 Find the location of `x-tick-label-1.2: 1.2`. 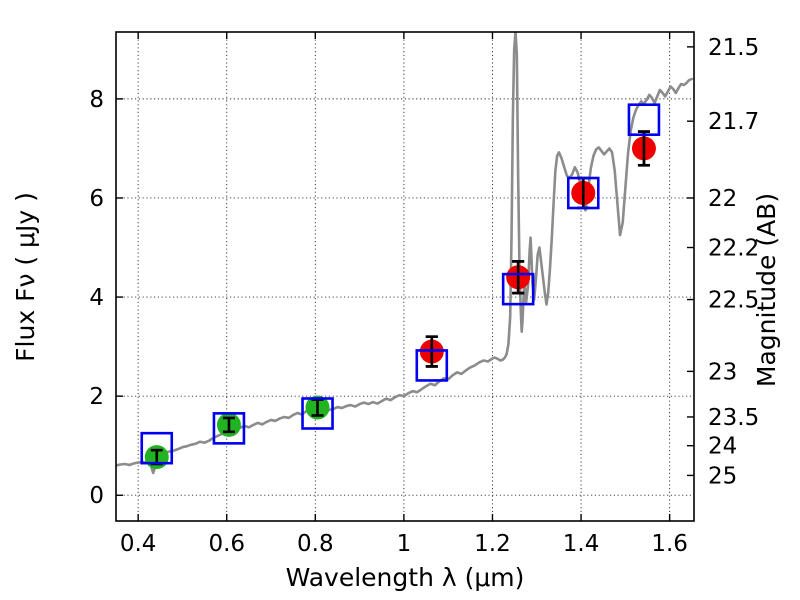

x-tick-label-1.2: 1.2 is located at coordinates (492, 544).